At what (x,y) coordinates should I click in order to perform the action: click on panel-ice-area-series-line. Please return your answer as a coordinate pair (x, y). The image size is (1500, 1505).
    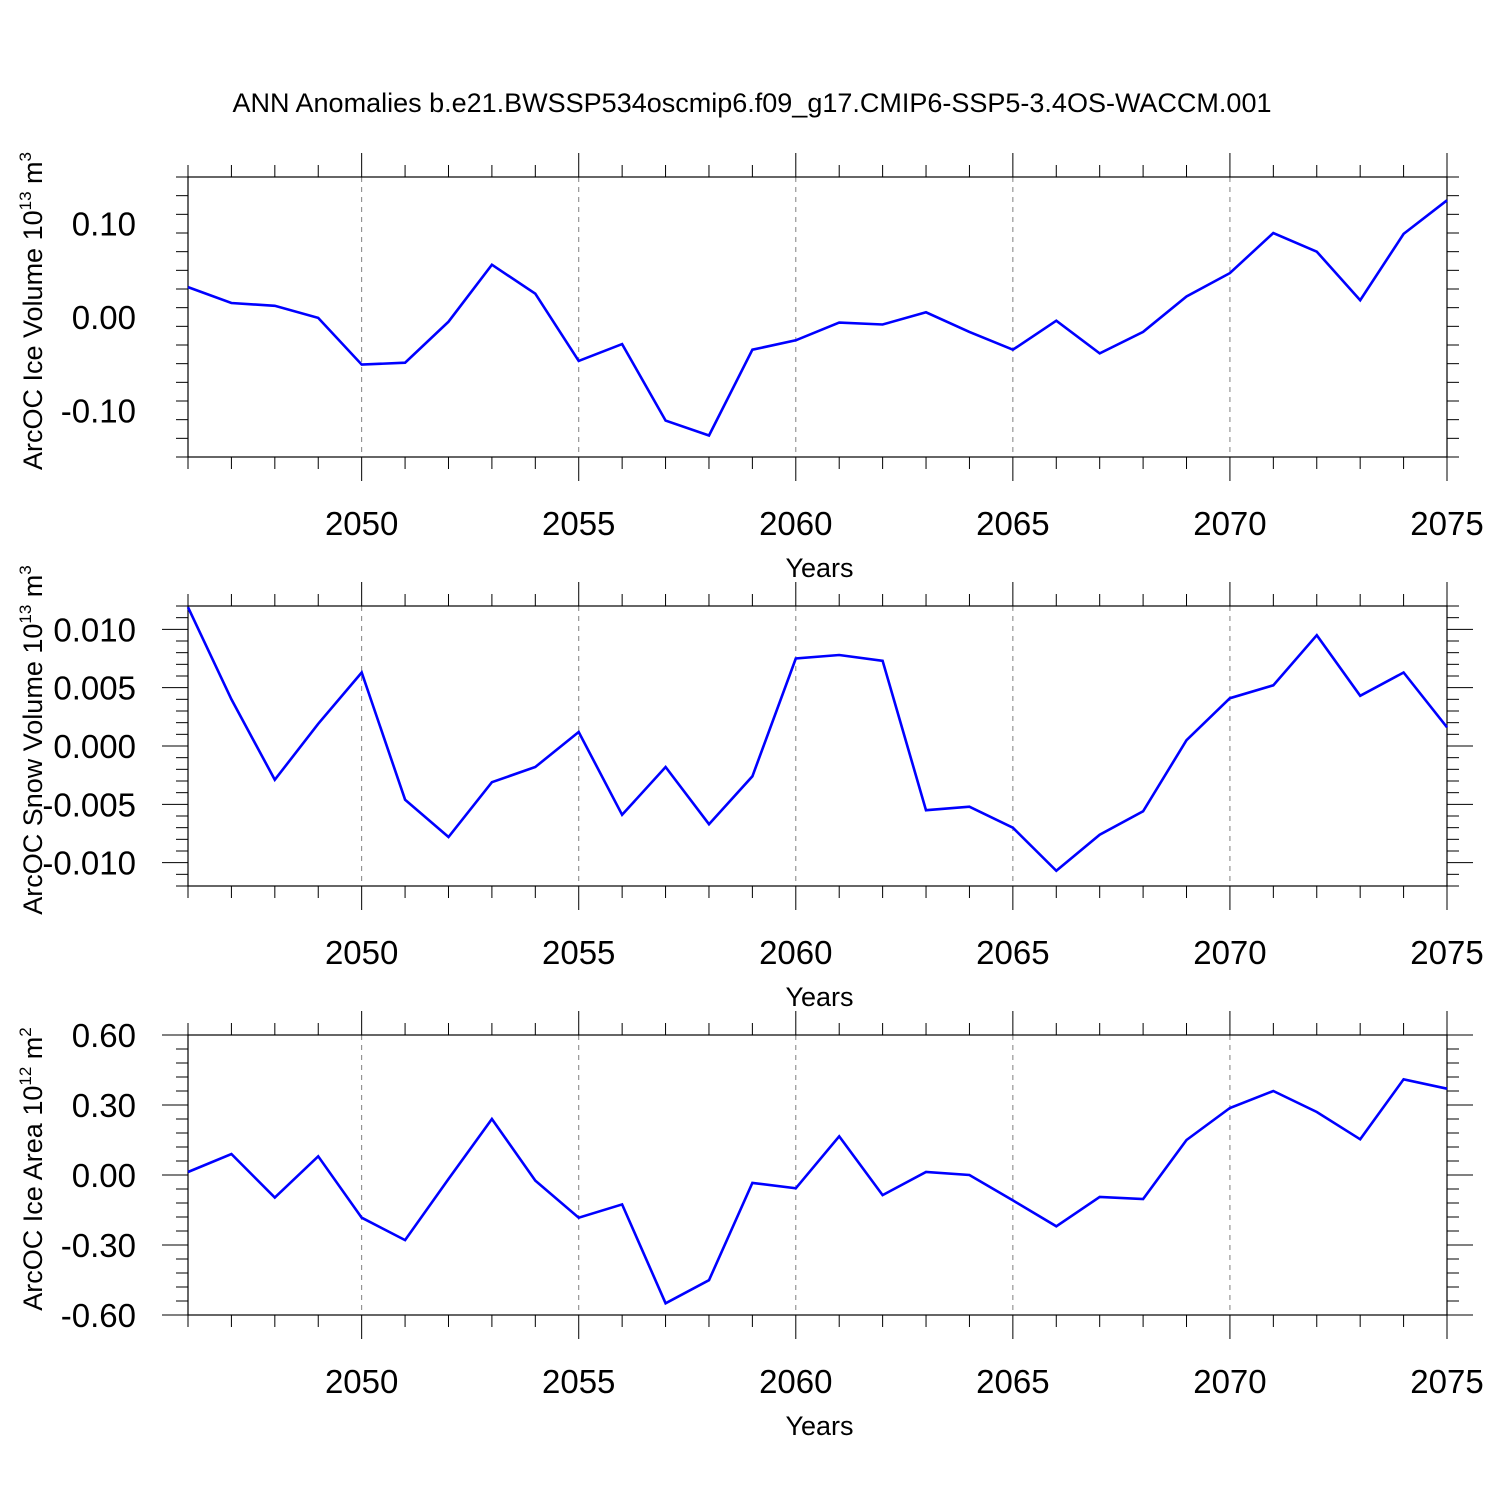
    Looking at the image, I should click on (817, 1191).